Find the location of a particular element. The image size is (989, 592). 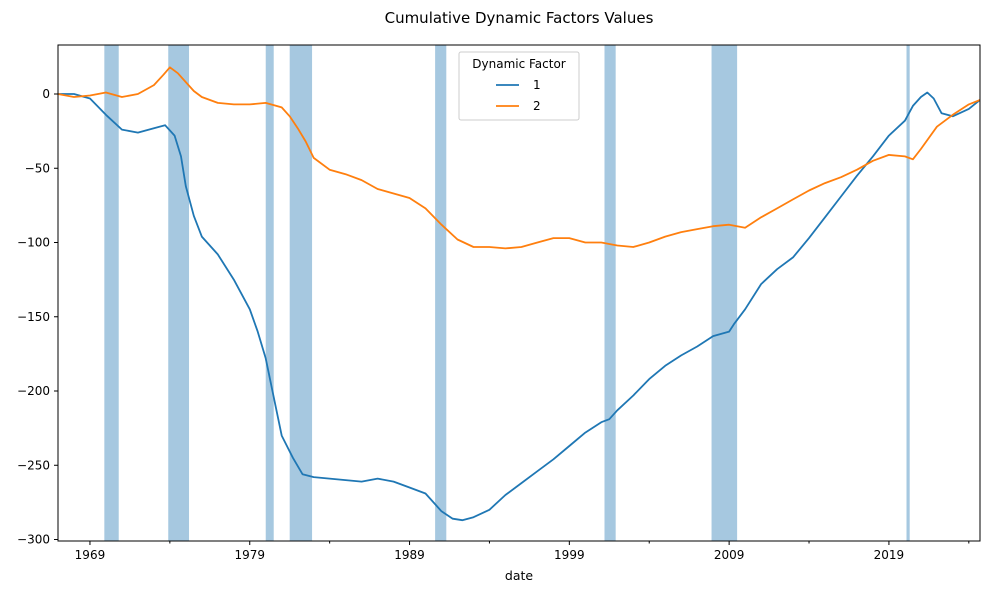

x-tick-label: 1989 is located at coordinates (409, 555).